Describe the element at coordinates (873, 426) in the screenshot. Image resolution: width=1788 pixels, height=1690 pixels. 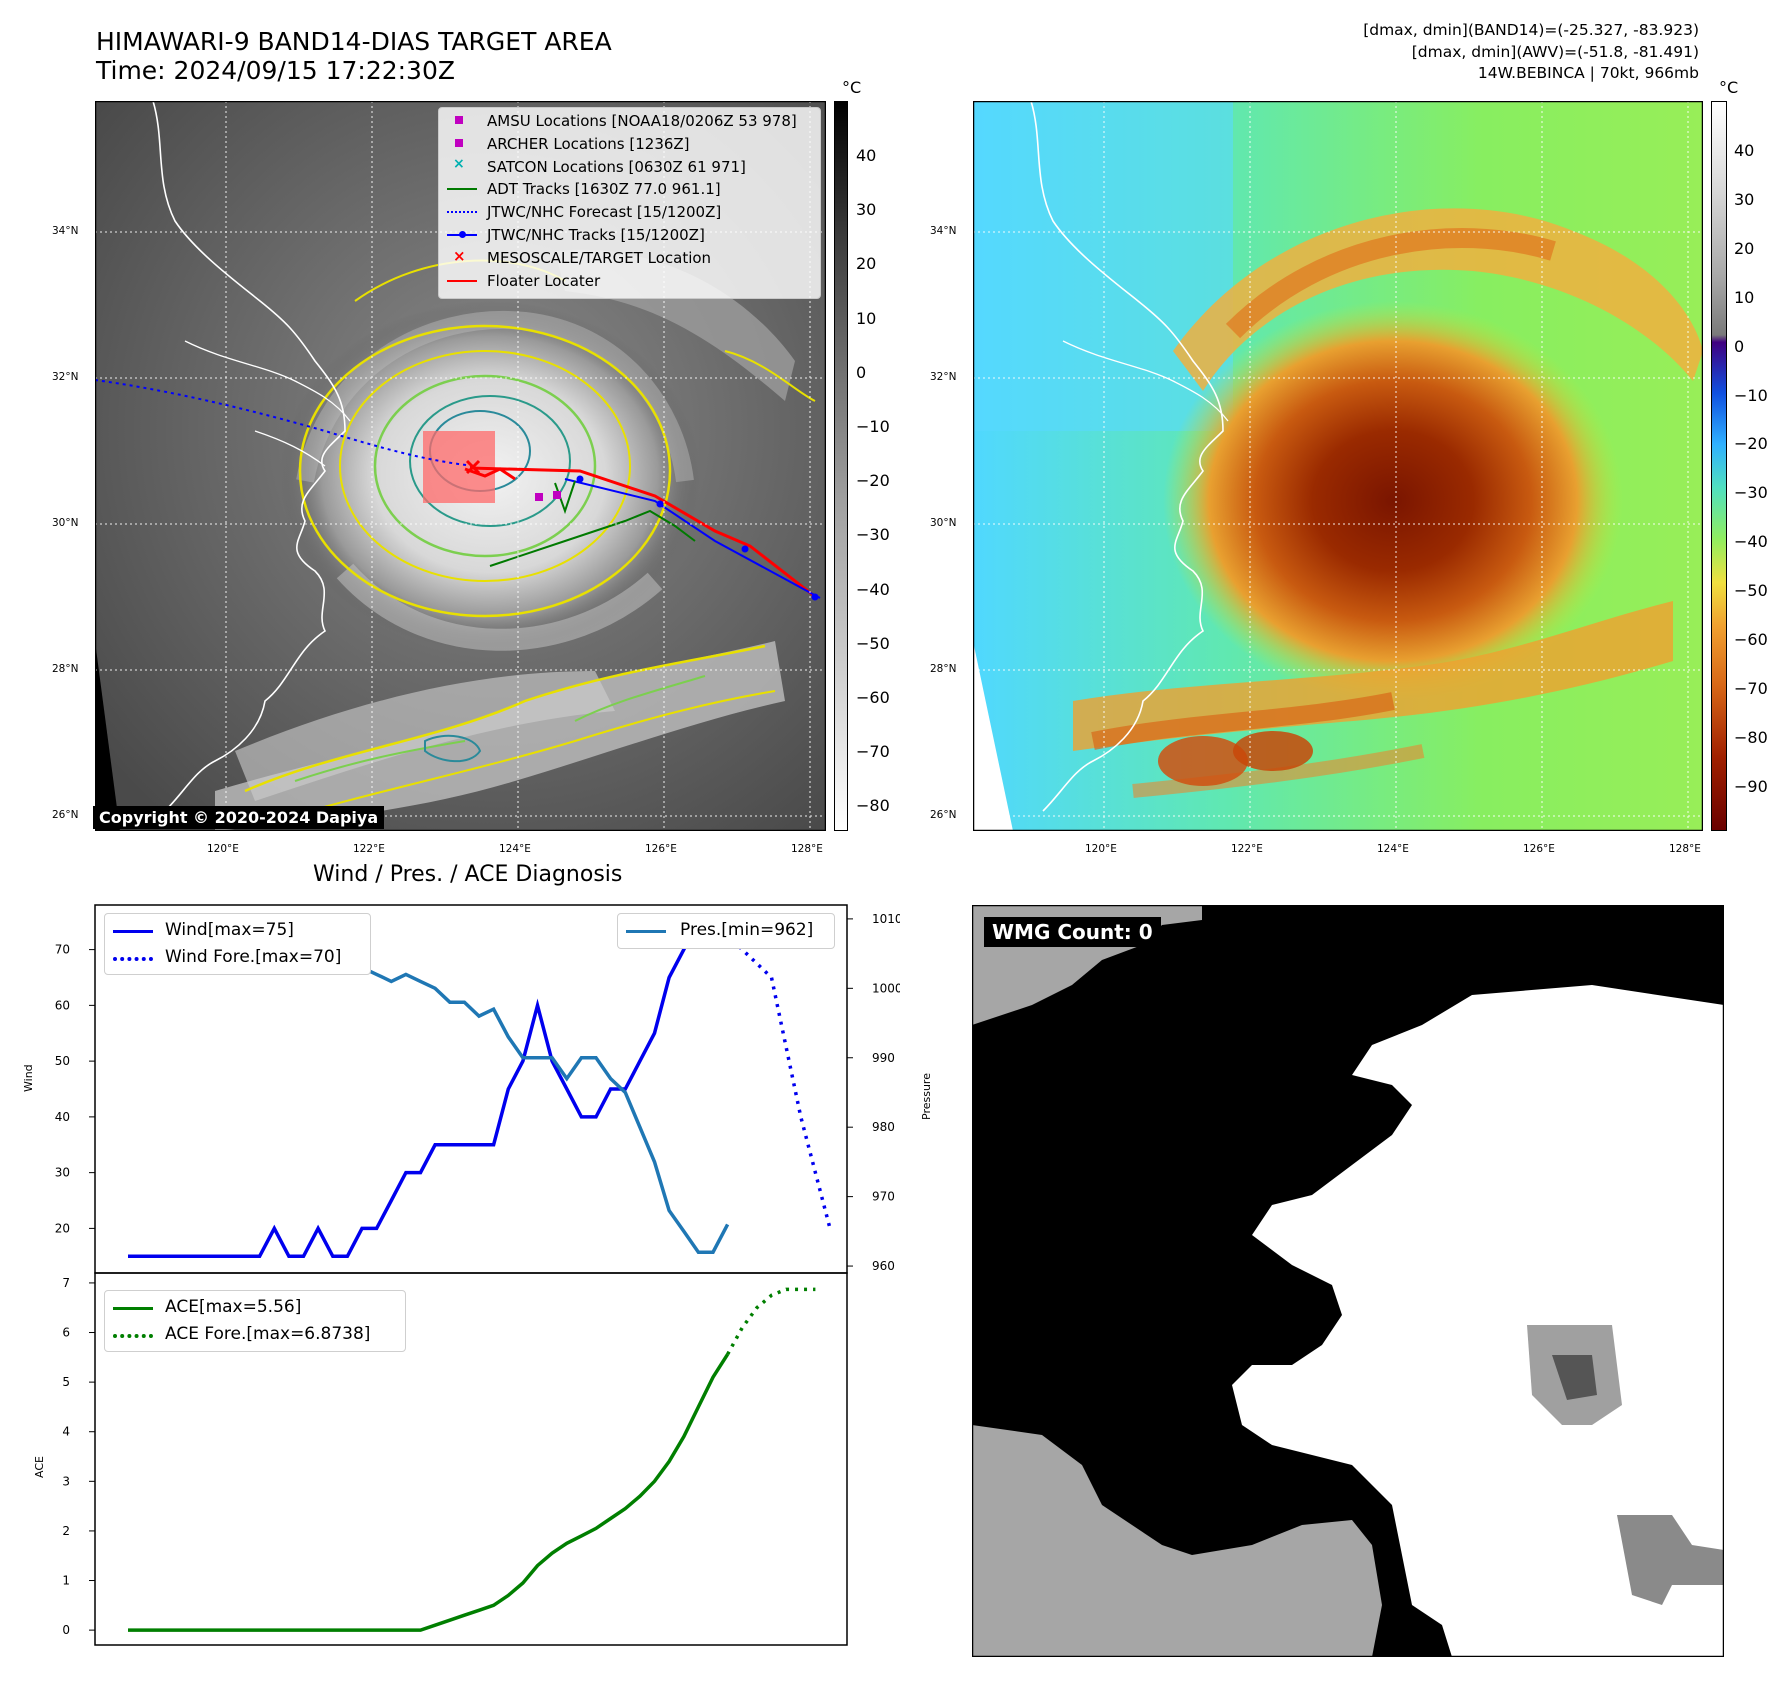
I see `ir-colorbar-tick-label: −10` at that location.